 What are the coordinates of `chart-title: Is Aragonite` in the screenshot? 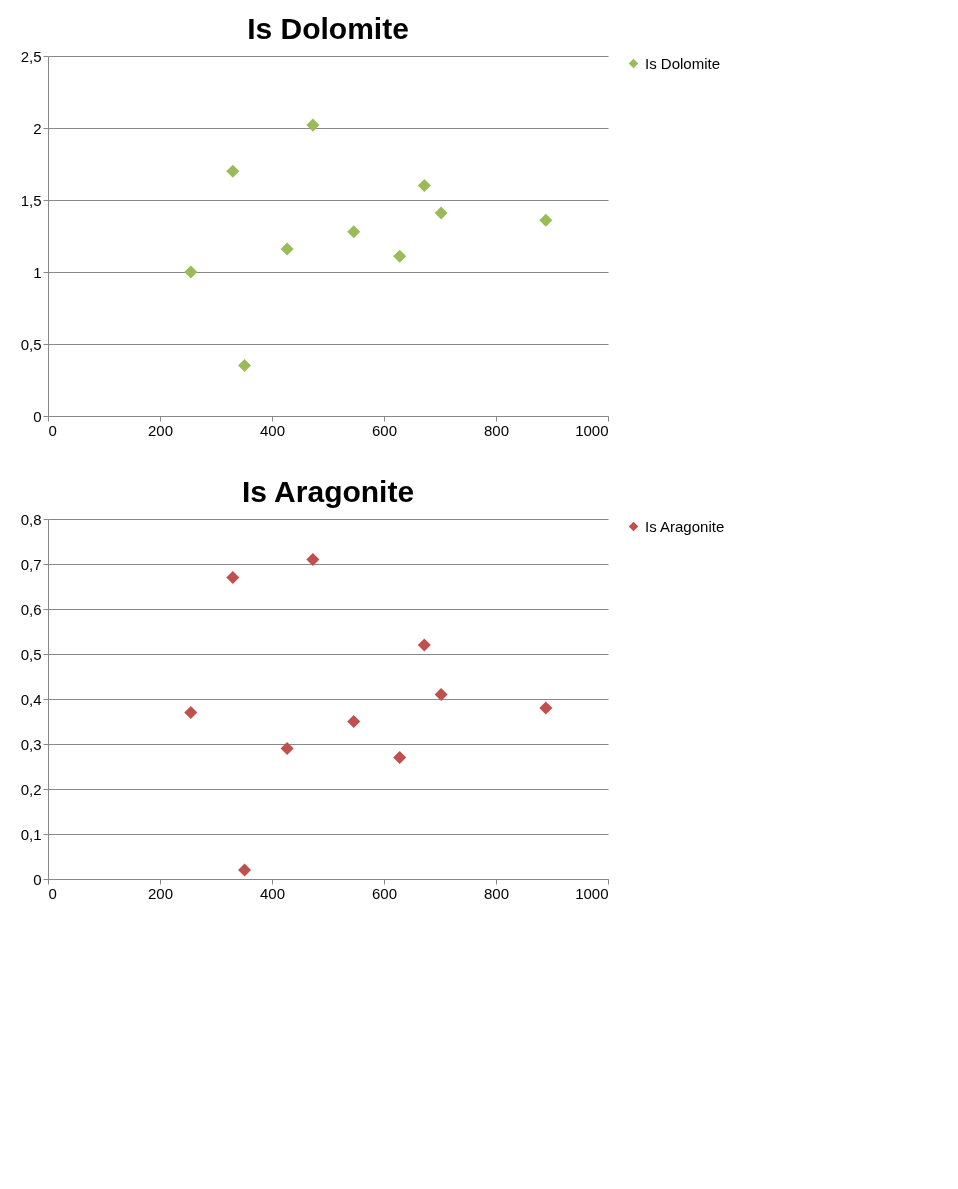 It's located at (328, 491).